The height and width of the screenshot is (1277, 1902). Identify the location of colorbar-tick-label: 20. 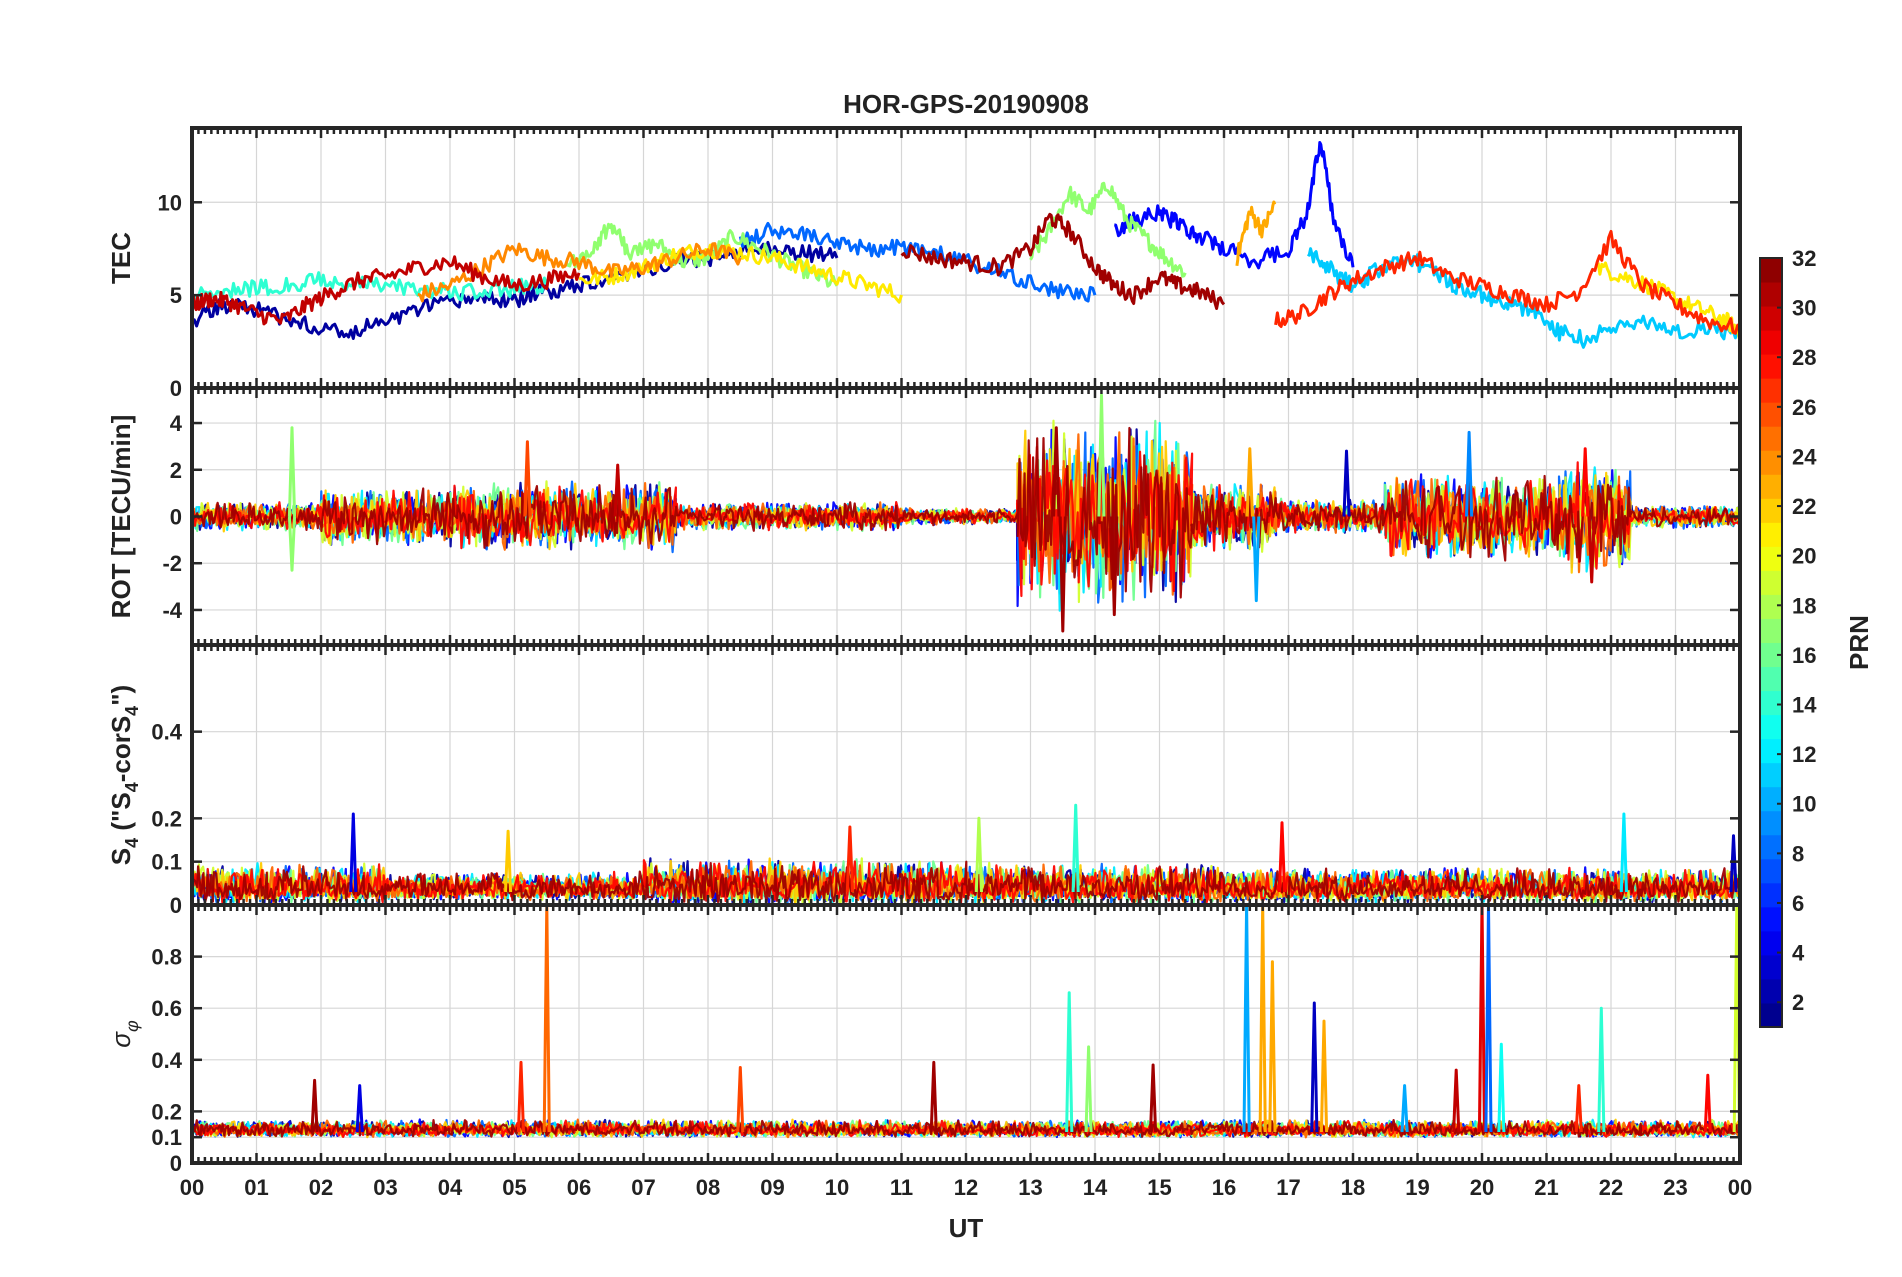
(1804, 556).